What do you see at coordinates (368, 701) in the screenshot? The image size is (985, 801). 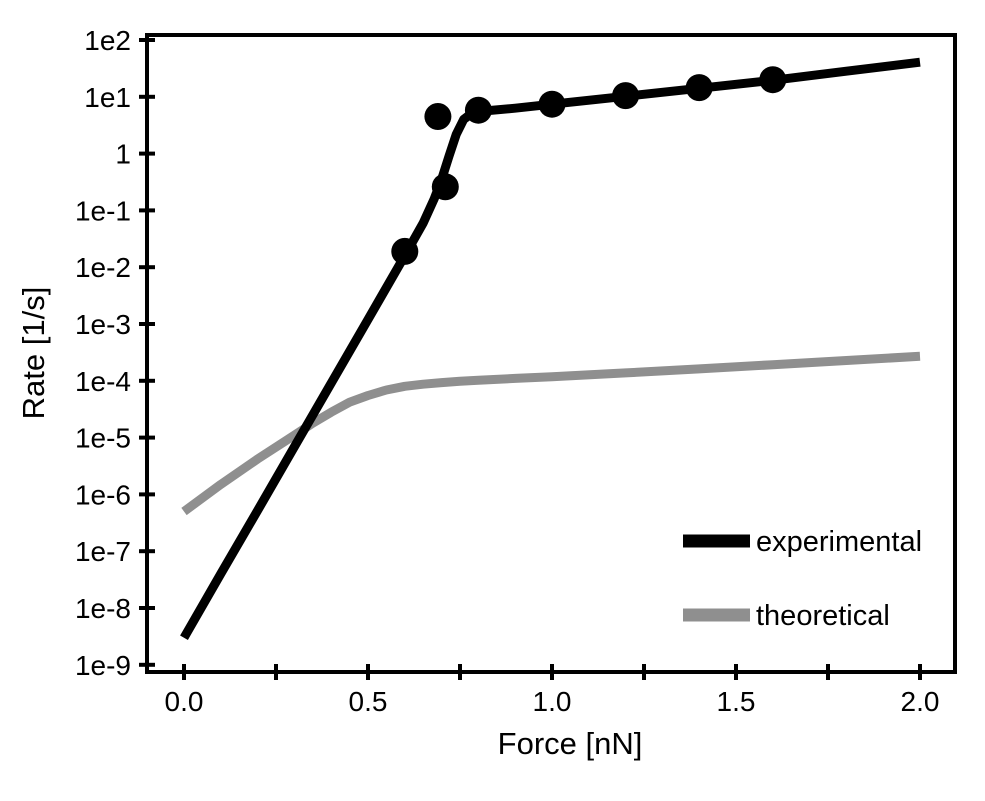 I see `x-tick-label: 0.5` at bounding box center [368, 701].